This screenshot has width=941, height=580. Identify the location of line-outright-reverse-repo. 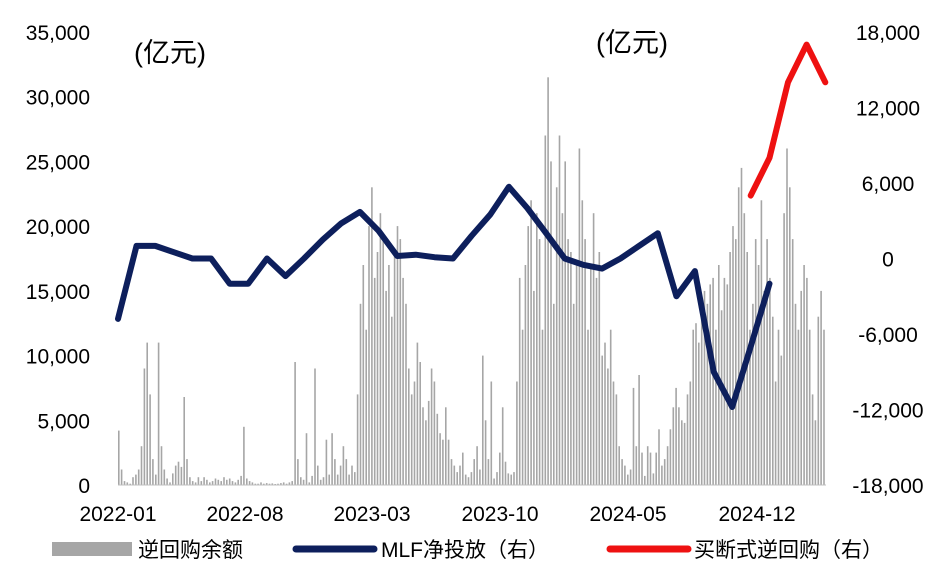
(788, 120).